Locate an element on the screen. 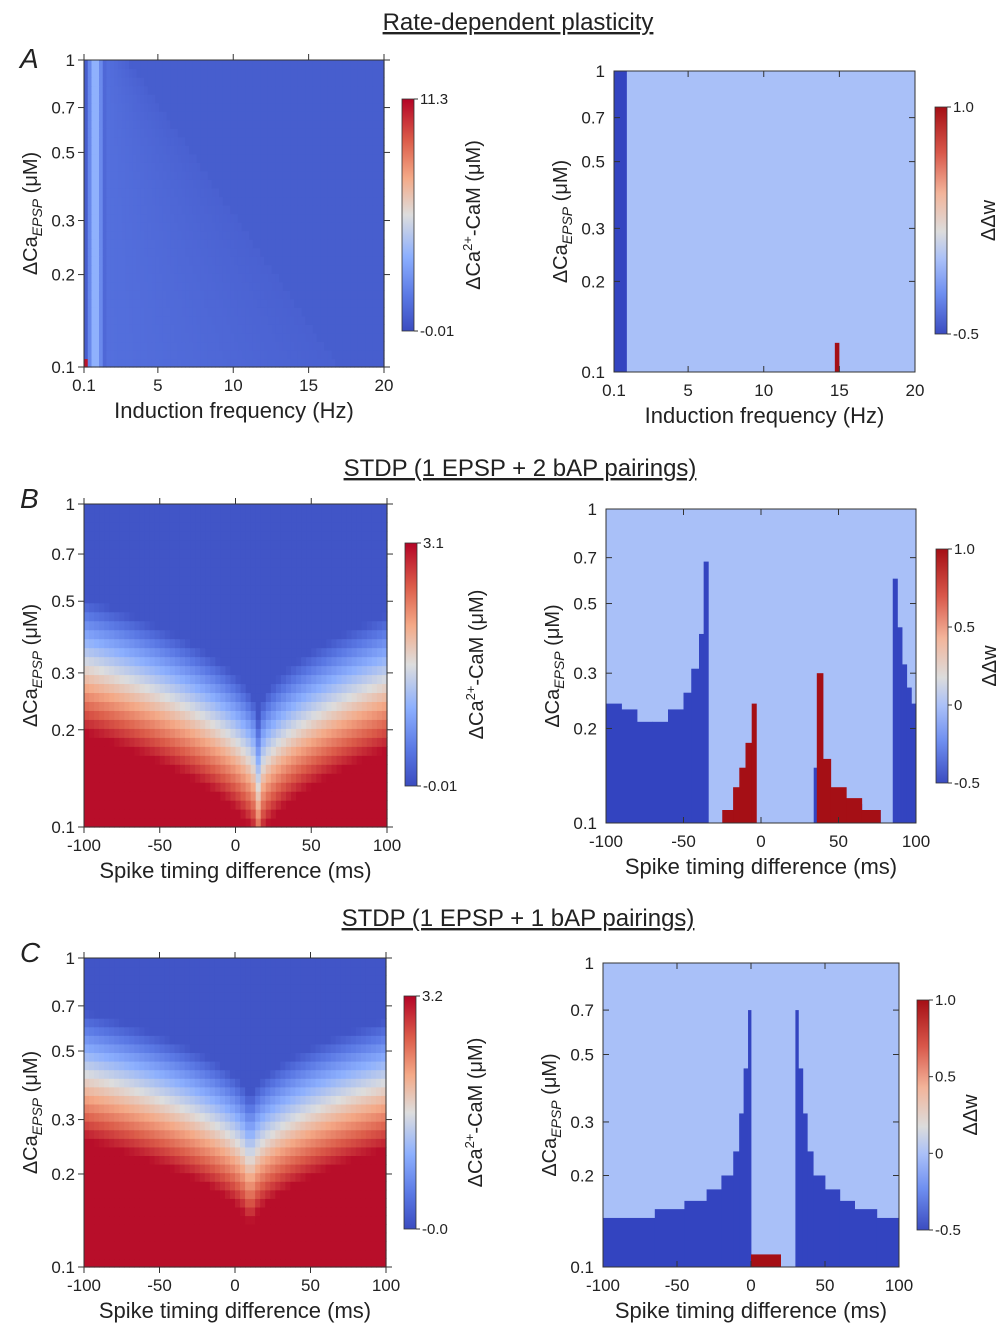 The image size is (1006, 1327). y-tick-label: 0.5 is located at coordinates (593, 162).